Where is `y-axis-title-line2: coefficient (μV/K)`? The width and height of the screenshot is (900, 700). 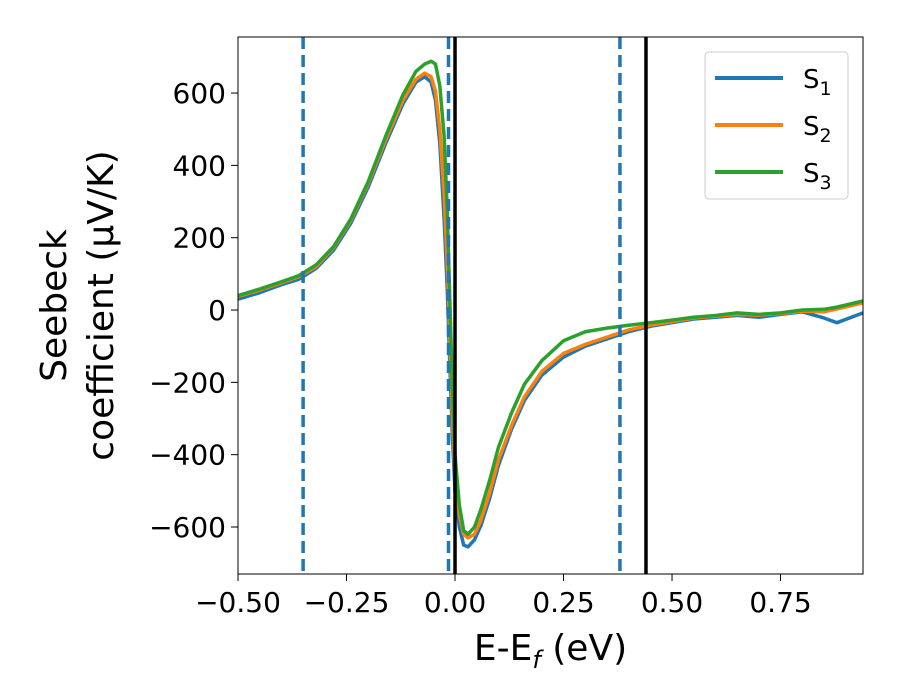 y-axis-title-line2: coefficient (μV/K) is located at coordinates (101, 305).